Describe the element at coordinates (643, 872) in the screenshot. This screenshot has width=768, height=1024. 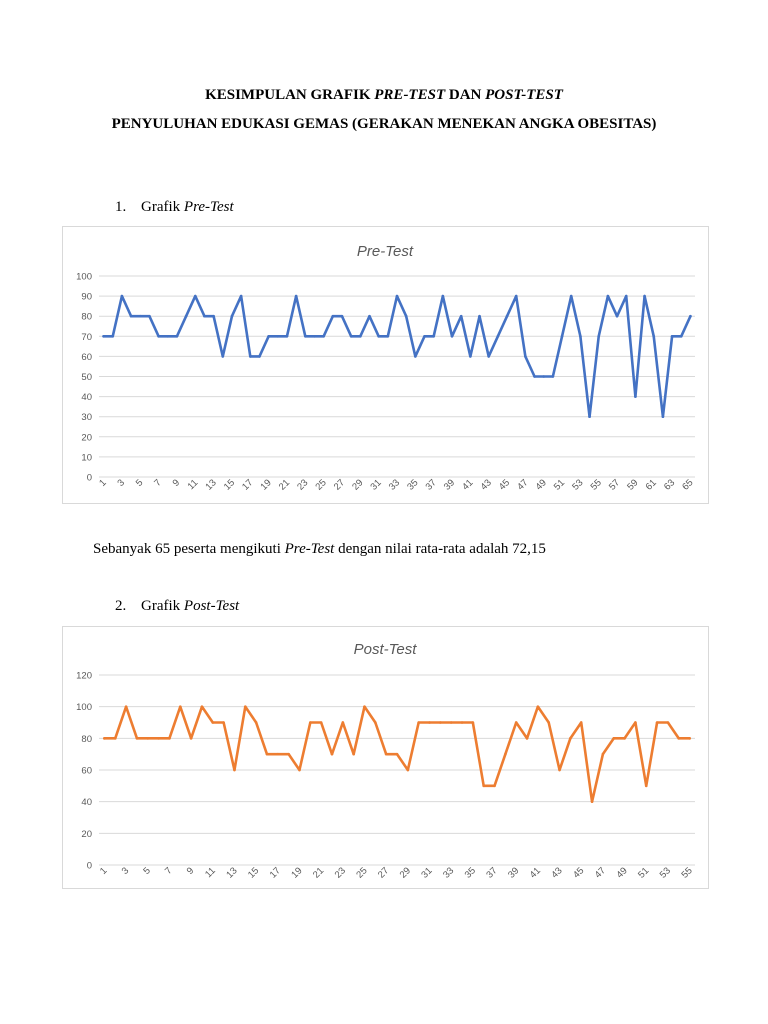
I see `x-tick-label: 51` at that location.